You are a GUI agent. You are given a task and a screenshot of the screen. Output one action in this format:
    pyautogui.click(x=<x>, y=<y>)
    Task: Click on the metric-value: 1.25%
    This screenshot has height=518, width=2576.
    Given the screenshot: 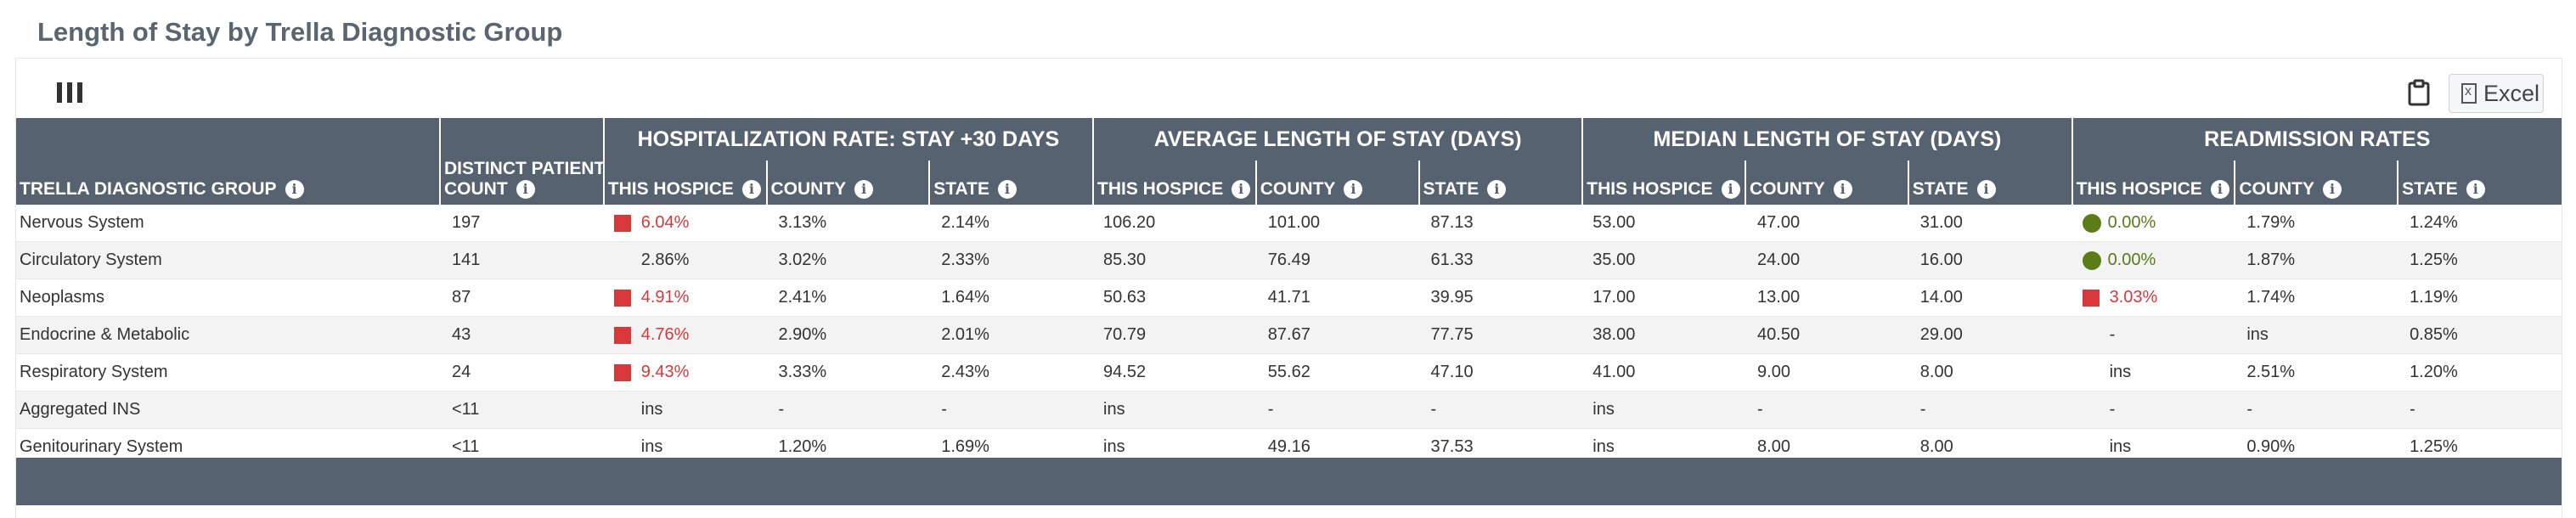 What is the action you would take?
    pyautogui.click(x=2434, y=260)
    